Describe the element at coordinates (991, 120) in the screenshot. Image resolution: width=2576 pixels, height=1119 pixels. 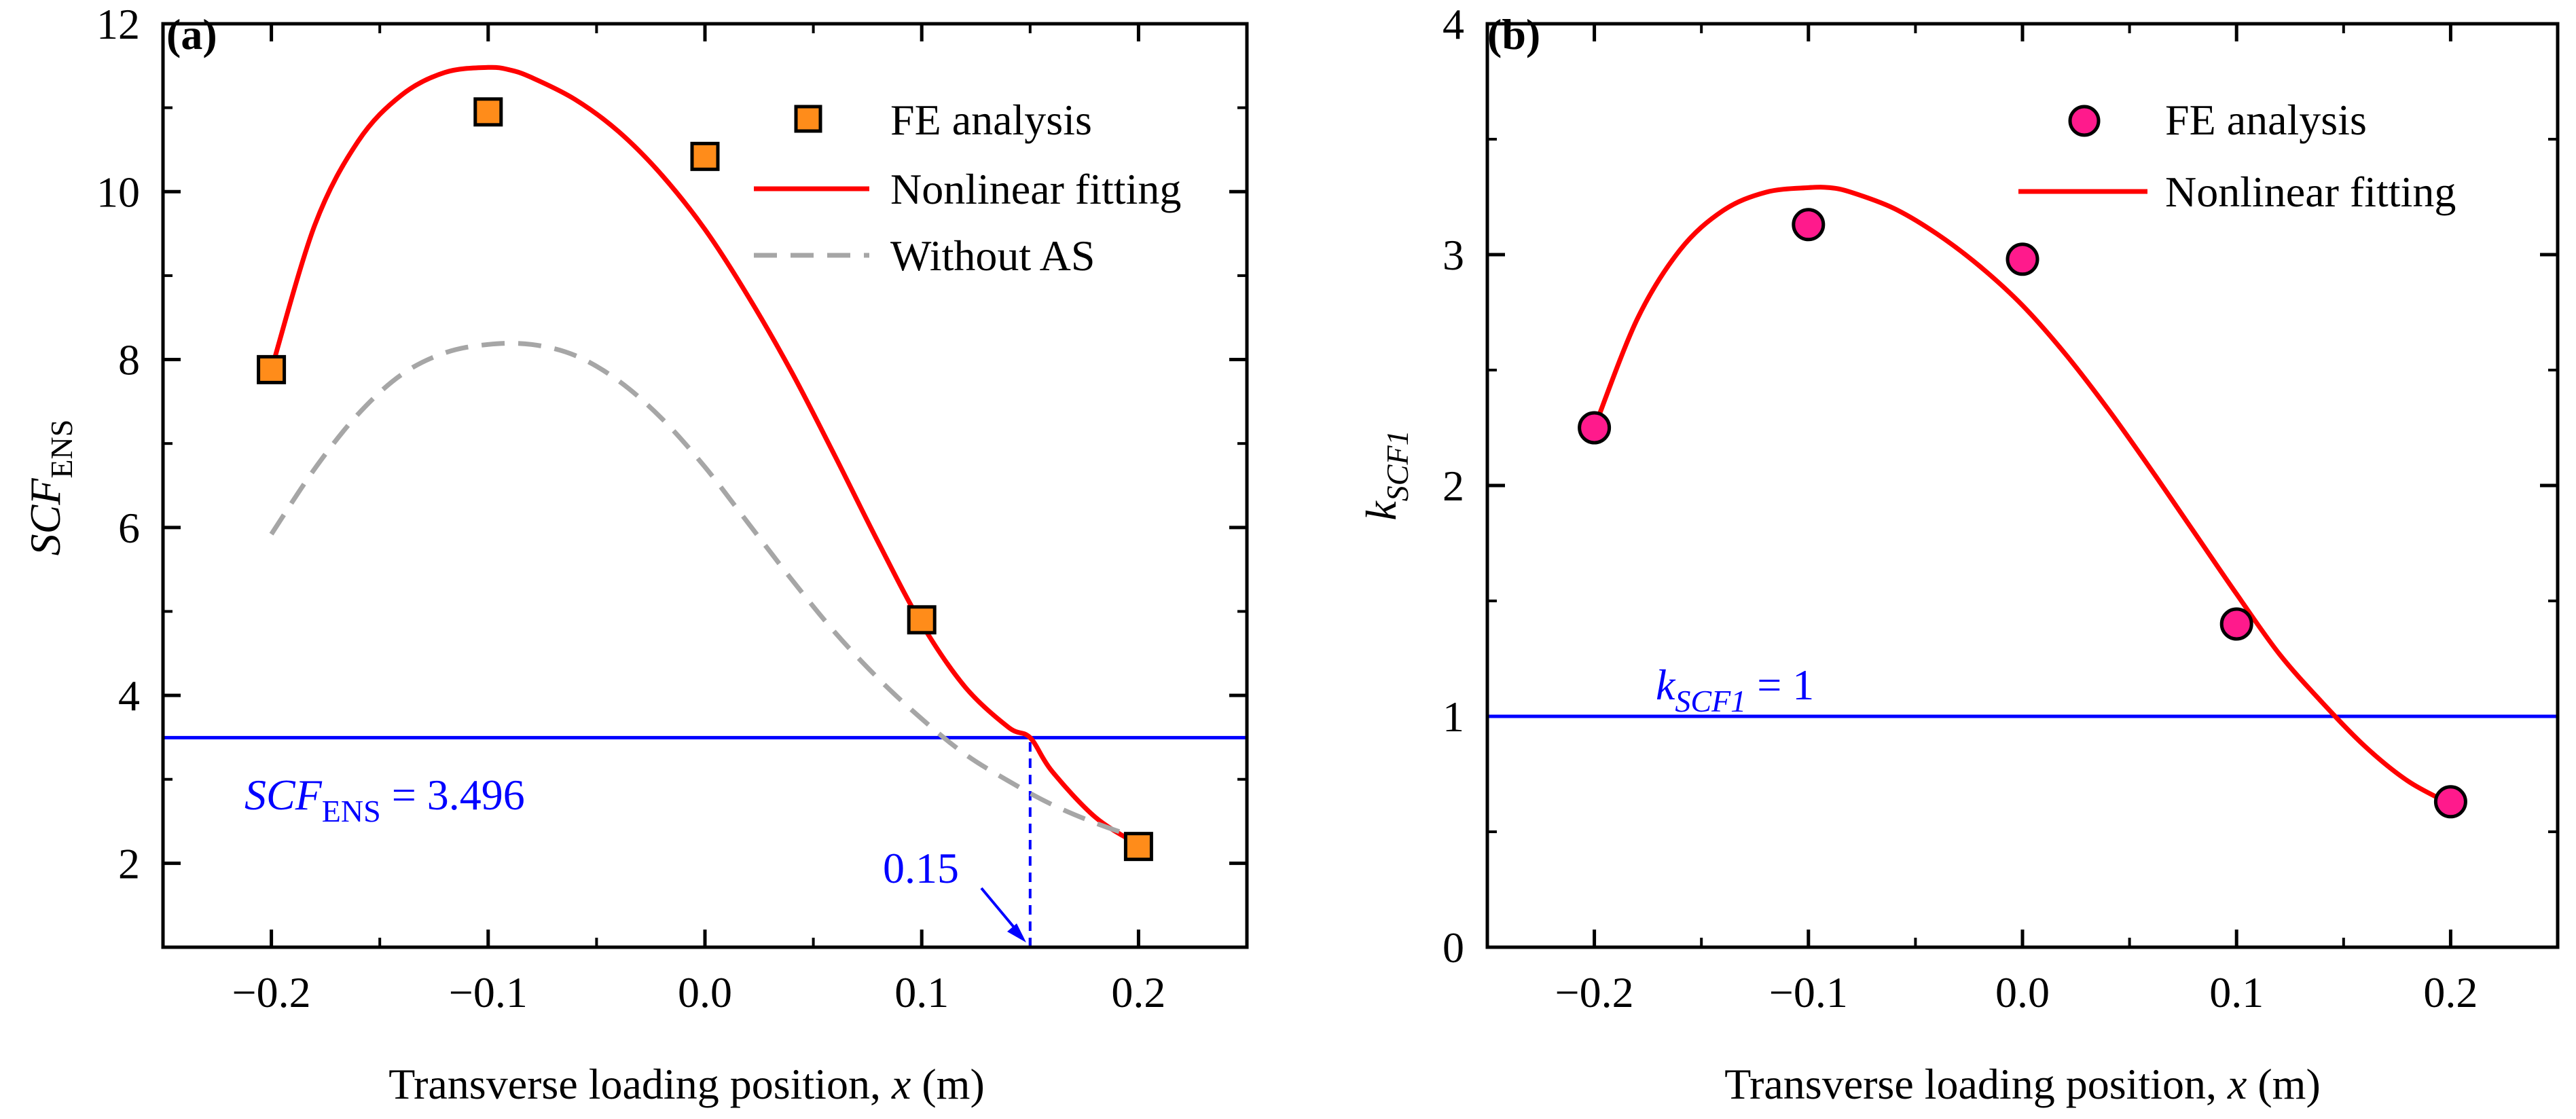
I see `panel-a-legend-fe-label: FE analysis` at that location.